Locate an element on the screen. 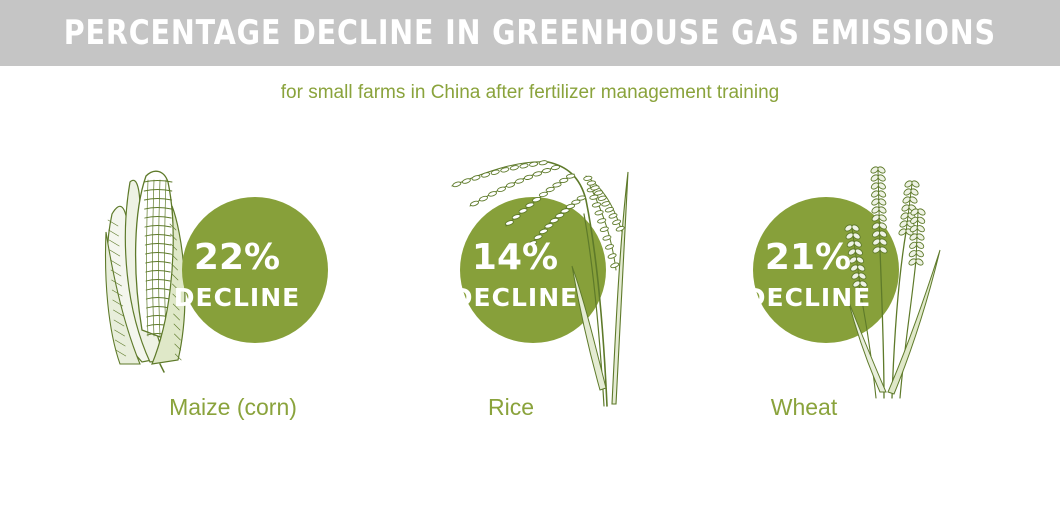 The height and width of the screenshot is (506, 1060). maize-icon is located at coordinates (145, 271).